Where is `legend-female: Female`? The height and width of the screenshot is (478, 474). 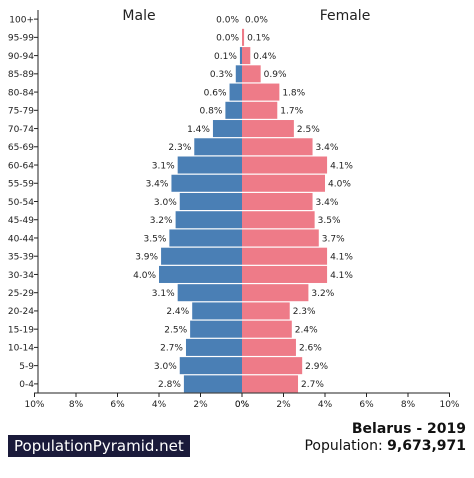
legend-female: Female is located at coordinates (345, 16).